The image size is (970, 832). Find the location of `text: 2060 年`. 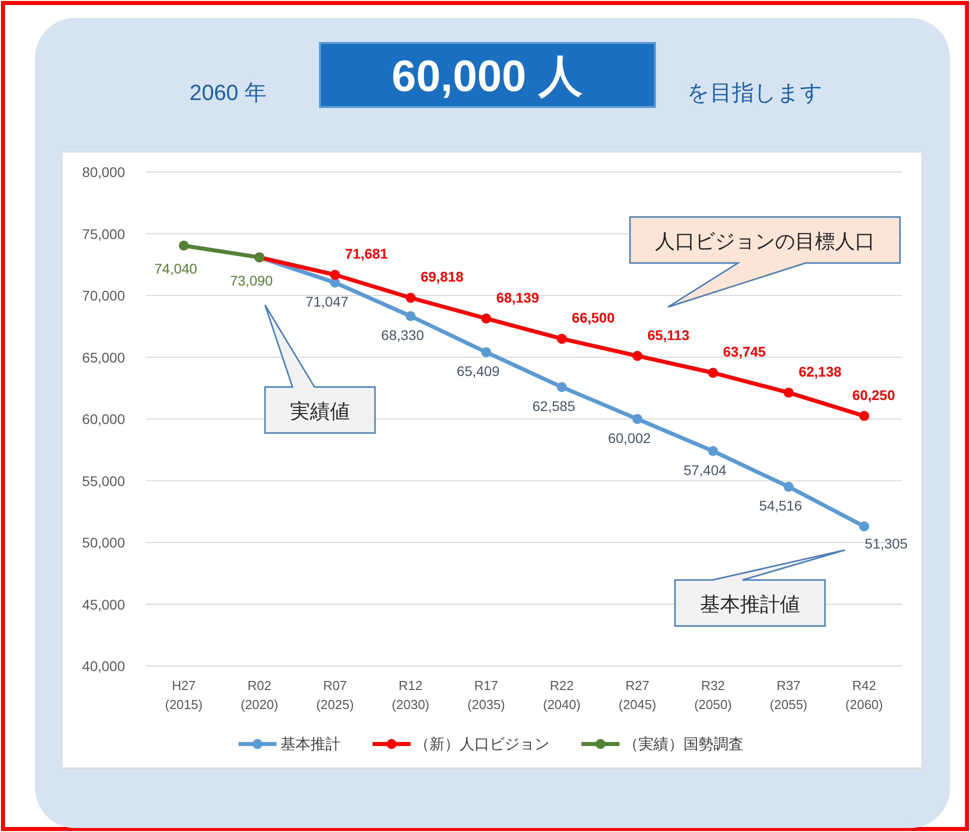

text: 2060 年 is located at coordinates (228, 92).